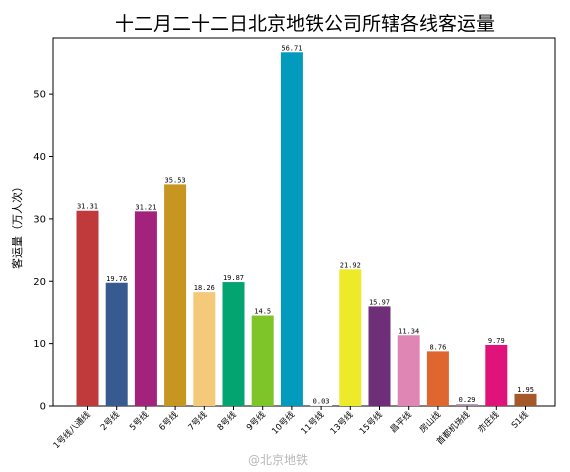 The image size is (570, 472). What do you see at coordinates (496, 341) in the screenshot?
I see `data-label: 9.79` at bounding box center [496, 341].